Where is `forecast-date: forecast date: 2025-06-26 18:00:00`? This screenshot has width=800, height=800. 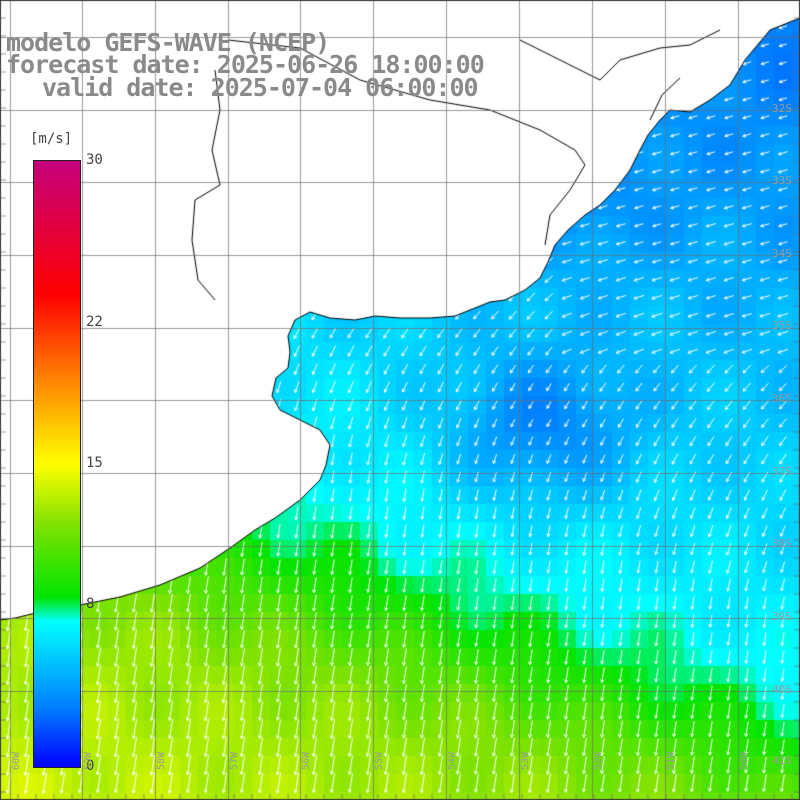 forecast-date: forecast date: 2025-06-26 18:00:00 is located at coordinates (245, 64).